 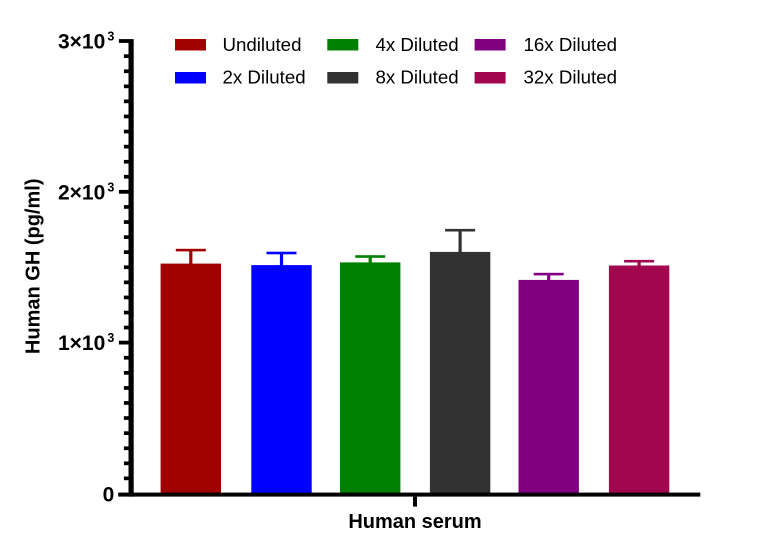 What do you see at coordinates (264, 76) in the screenshot?
I see `svg-text: 2x Diluted` at bounding box center [264, 76].